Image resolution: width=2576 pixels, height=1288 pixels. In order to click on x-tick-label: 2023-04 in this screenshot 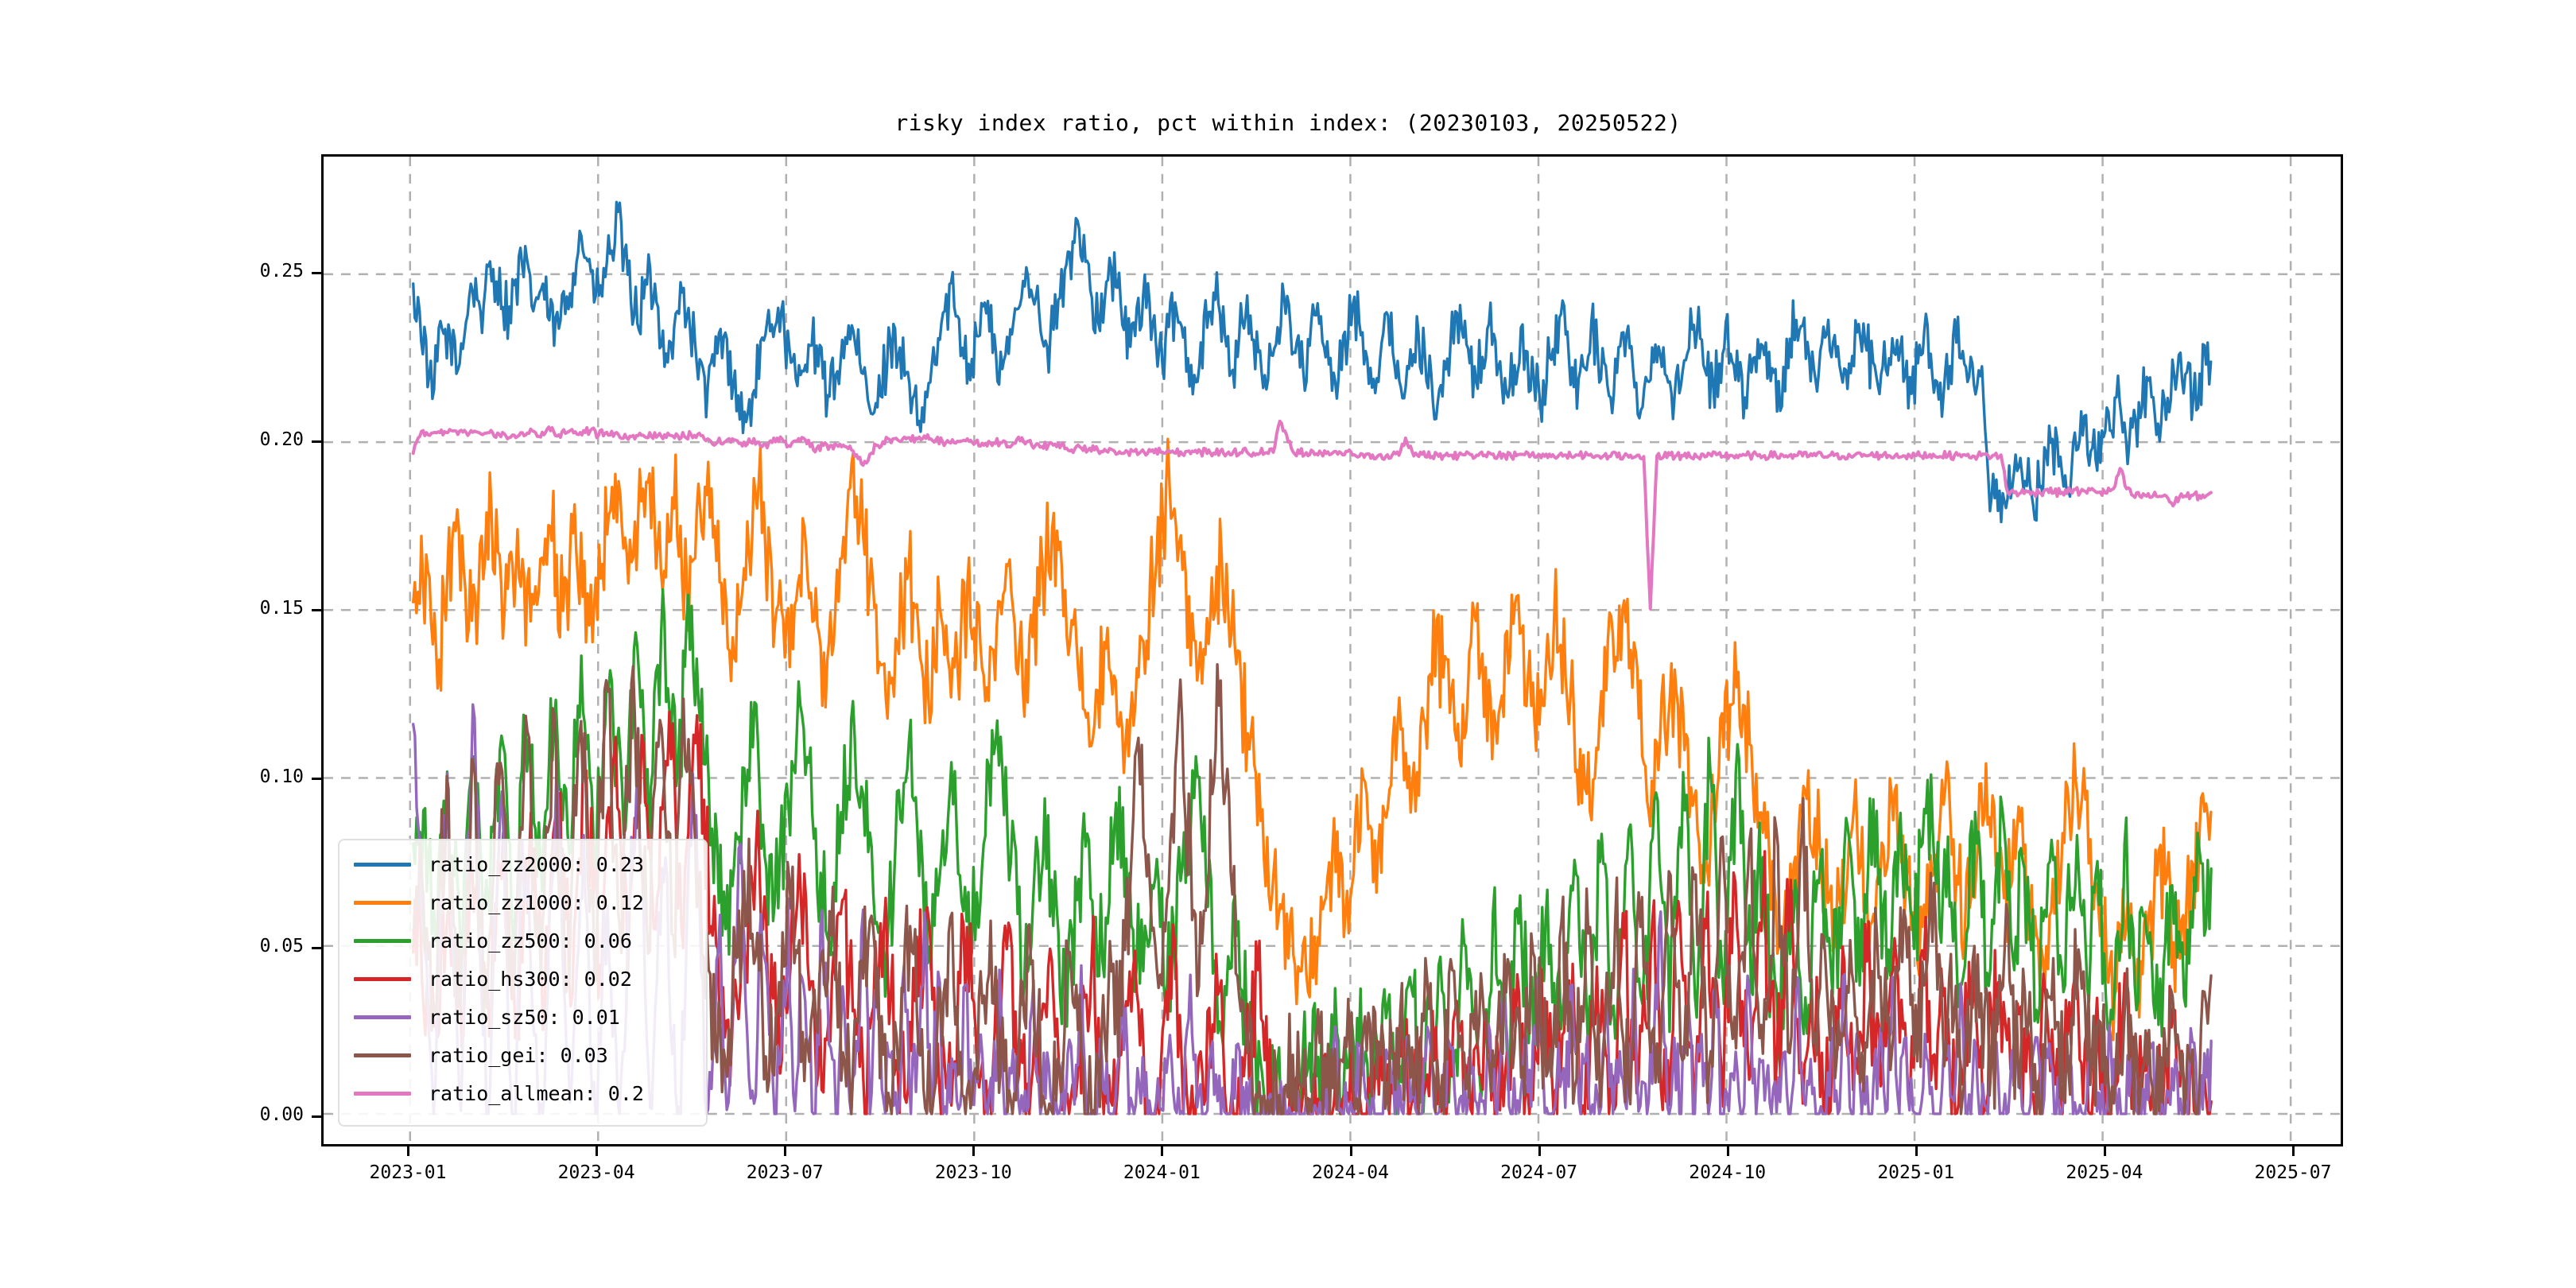, I will do `click(596, 1172)`.